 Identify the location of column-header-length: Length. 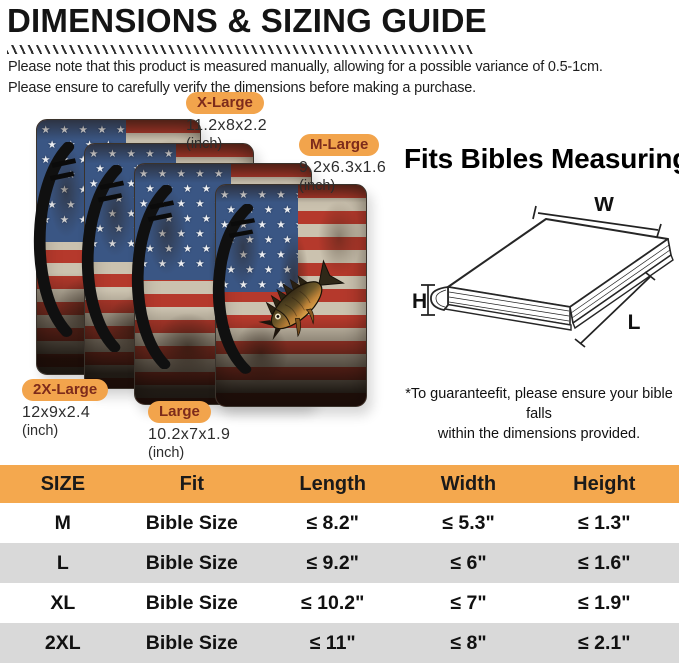
(333, 483).